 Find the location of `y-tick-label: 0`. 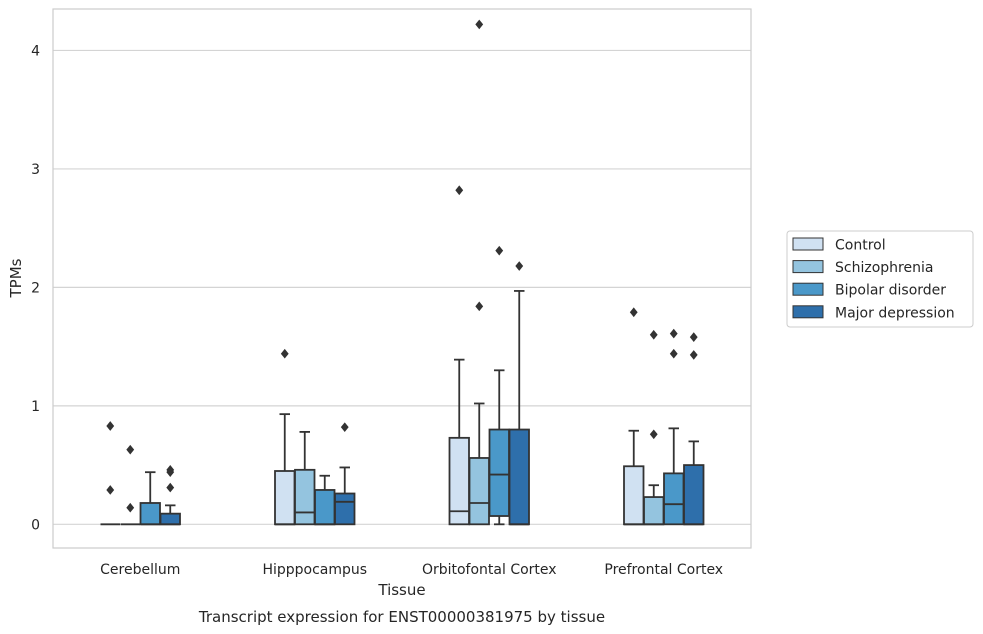

y-tick-label: 0 is located at coordinates (35, 525).